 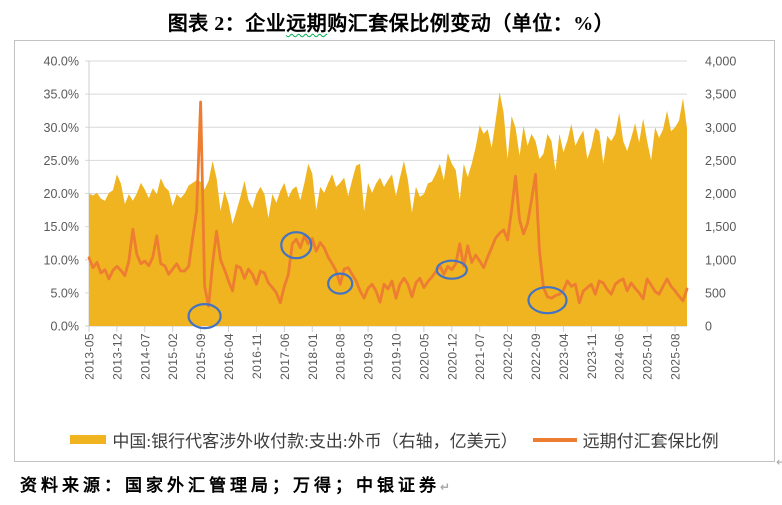 What do you see at coordinates (61, 128) in the screenshot?
I see `svg-text: 30.0%` at bounding box center [61, 128].